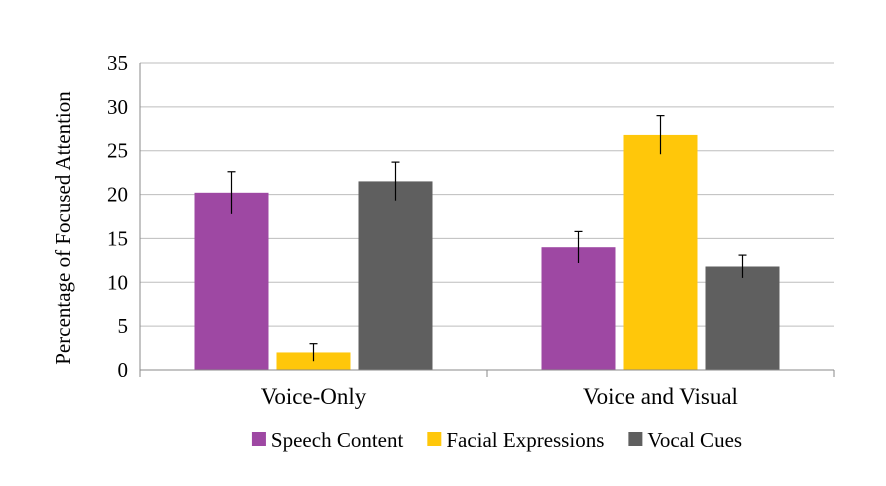  Describe the element at coordinates (63, 228) in the screenshot. I see `y-axis-title: Percentage of Focused Attention` at that location.